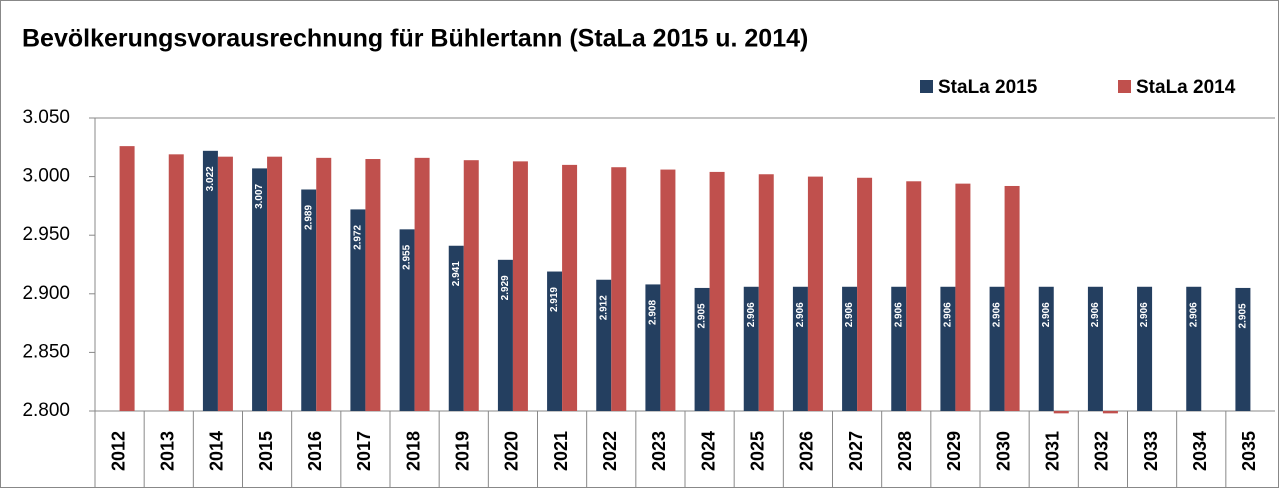 The image size is (1279, 488). Describe the element at coordinates (315, 451) in the screenshot. I see `x-tick-label: 2016` at that location.